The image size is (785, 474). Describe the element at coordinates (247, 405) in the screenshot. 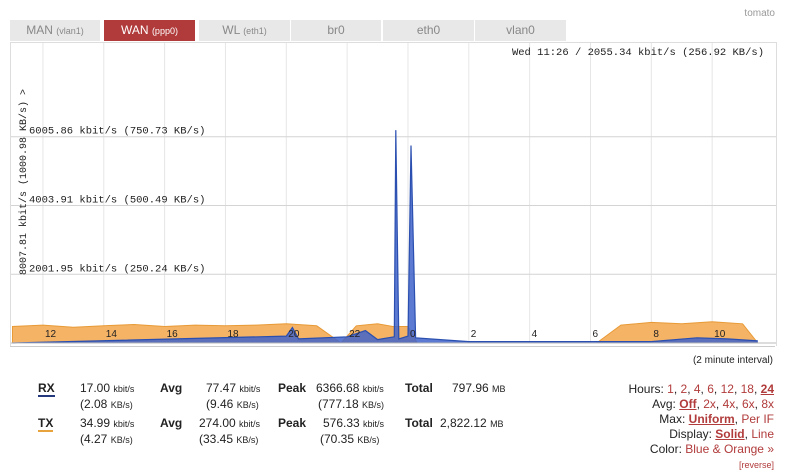

I see `rx-avg-kb-unit: KB/s)` at that location.